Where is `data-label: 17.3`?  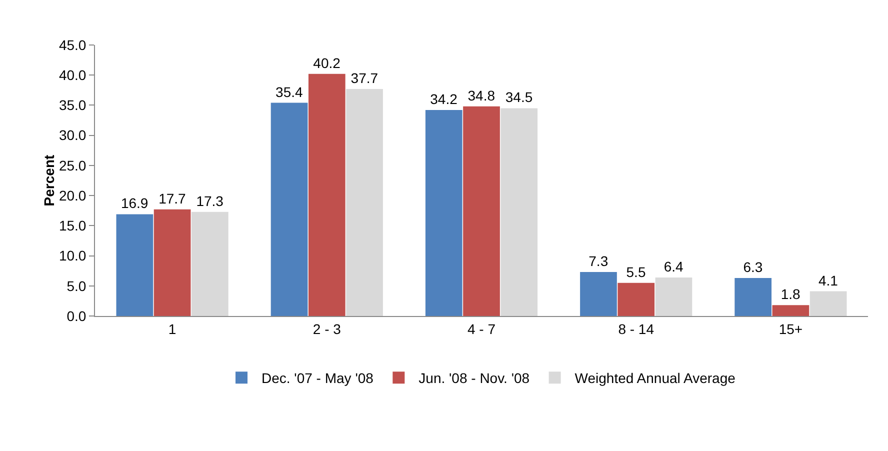 data-label: 17.3 is located at coordinates (210, 200).